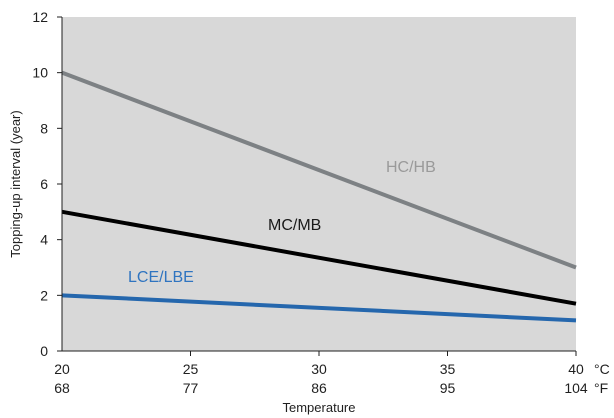 This screenshot has height=418, width=614. What do you see at coordinates (44, 295) in the screenshot?
I see `y-tick-label: 2` at bounding box center [44, 295].